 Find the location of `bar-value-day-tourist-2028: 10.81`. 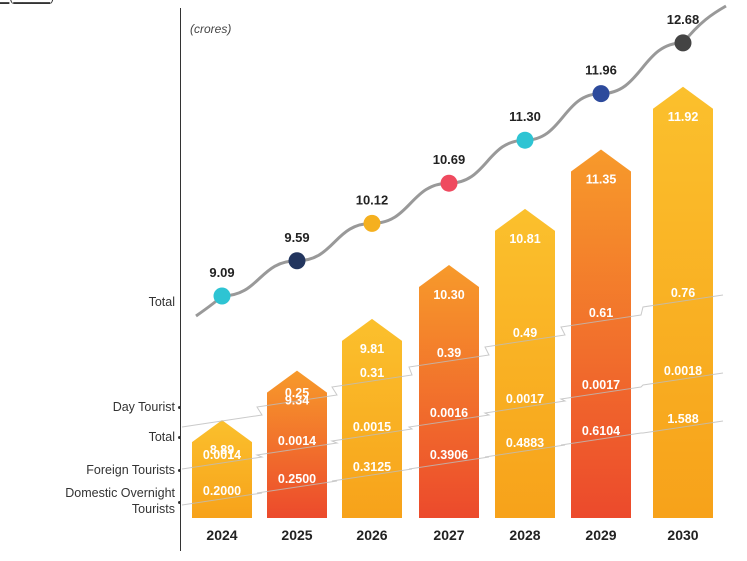

bar-value-day-tourist-2028: 10.81 is located at coordinates (524, 239).